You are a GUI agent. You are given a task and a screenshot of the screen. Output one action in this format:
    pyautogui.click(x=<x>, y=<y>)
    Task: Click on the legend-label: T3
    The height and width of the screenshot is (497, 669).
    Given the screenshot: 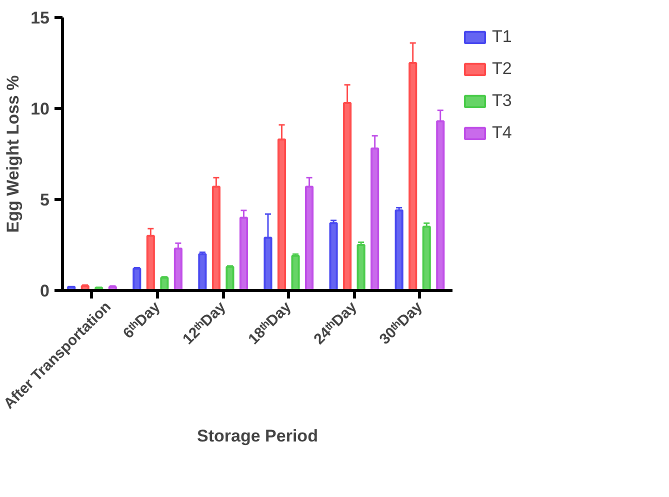 What is the action you would take?
    pyautogui.click(x=502, y=101)
    